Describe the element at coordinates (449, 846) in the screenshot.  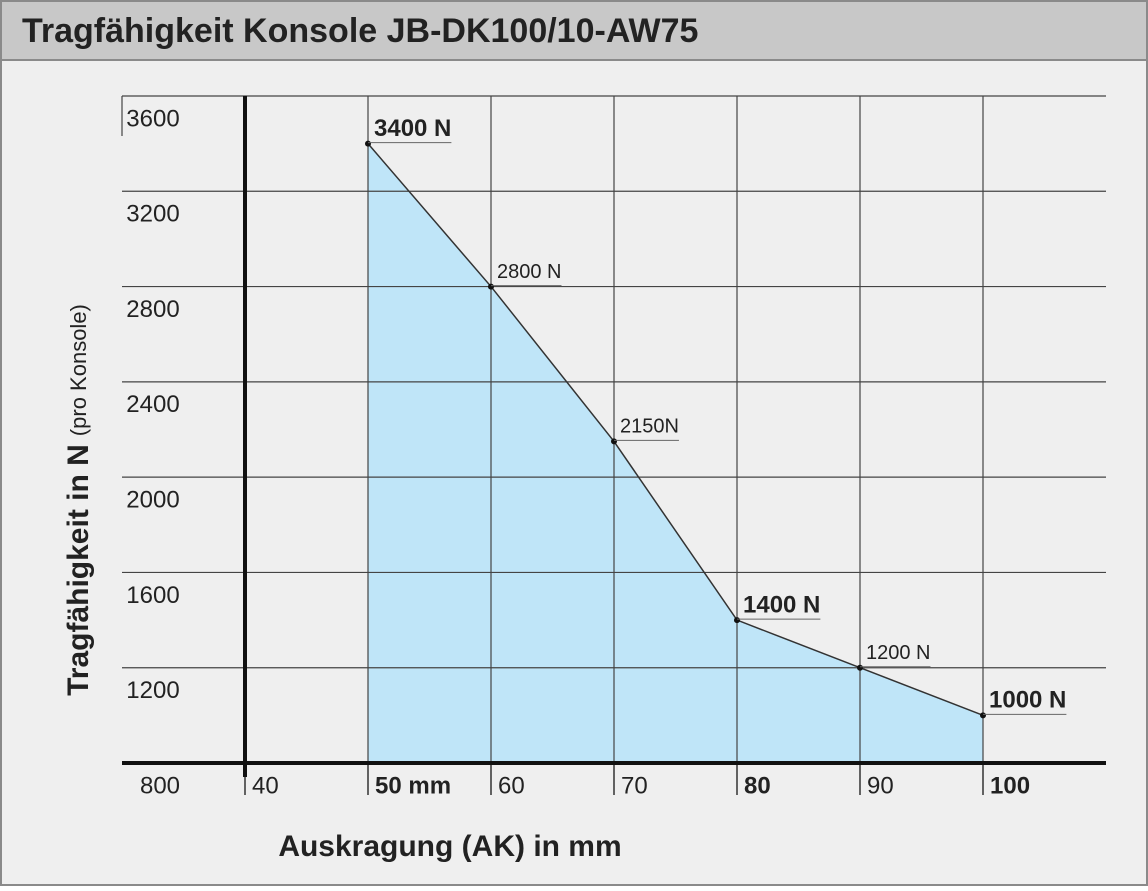
I see `x-axis-title: Auskragung (AK) in mm` at that location.